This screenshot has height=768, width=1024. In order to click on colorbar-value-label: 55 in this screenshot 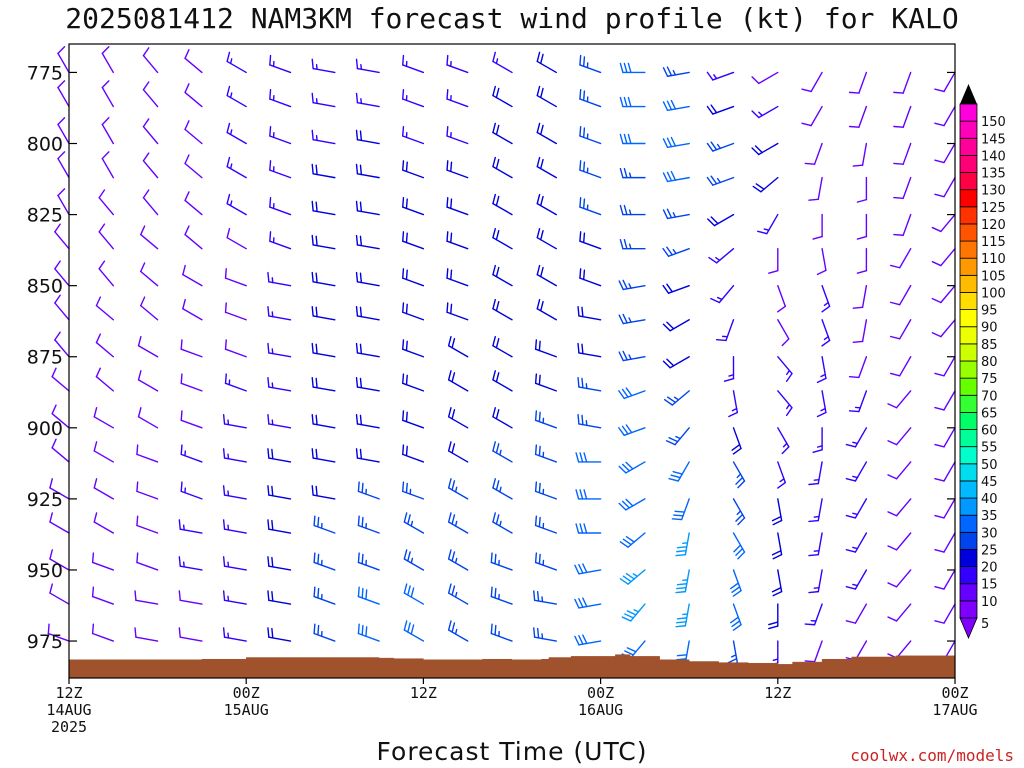, I will do `click(989, 448)`.